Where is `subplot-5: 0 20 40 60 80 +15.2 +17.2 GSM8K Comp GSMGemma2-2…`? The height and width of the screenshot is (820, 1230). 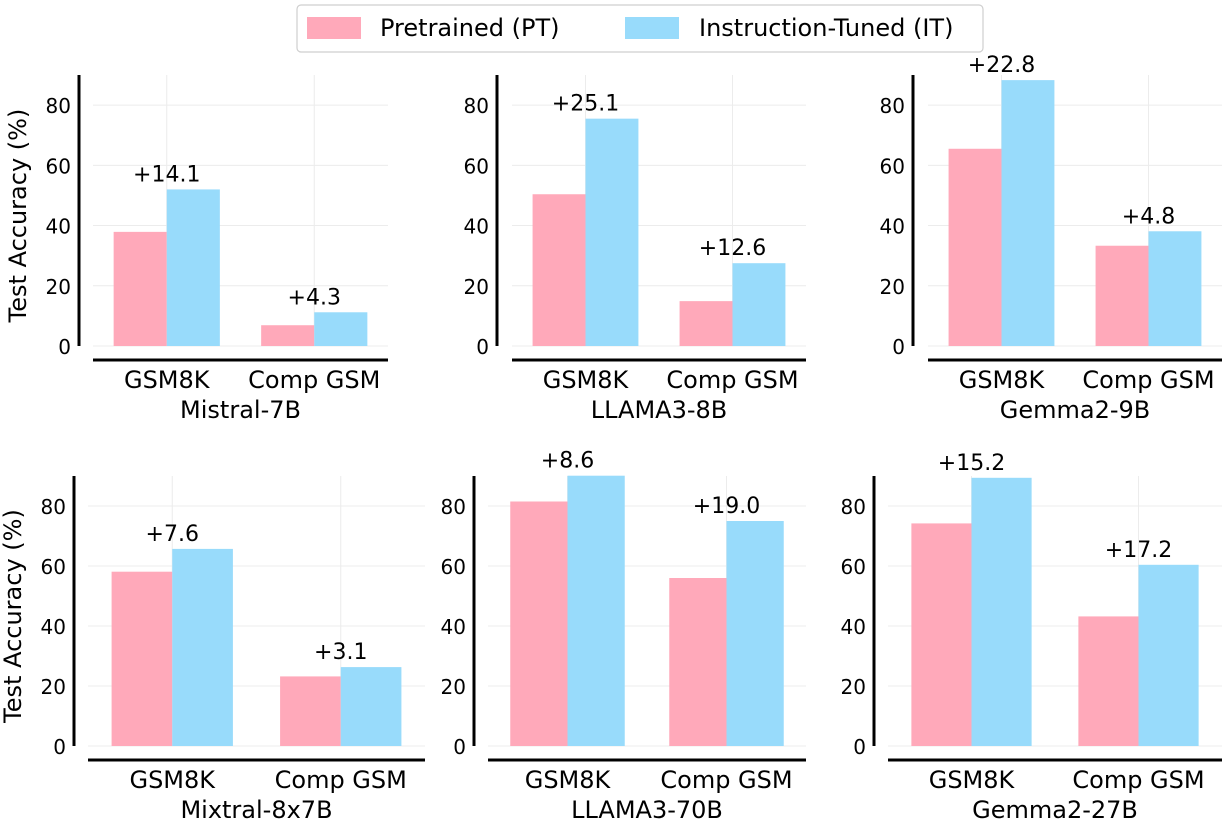 subplot-5: 0 20 40 60 80 +15.2 +17.2 GSM8K Comp GSMGemma2-2… is located at coordinates (1031, 635).